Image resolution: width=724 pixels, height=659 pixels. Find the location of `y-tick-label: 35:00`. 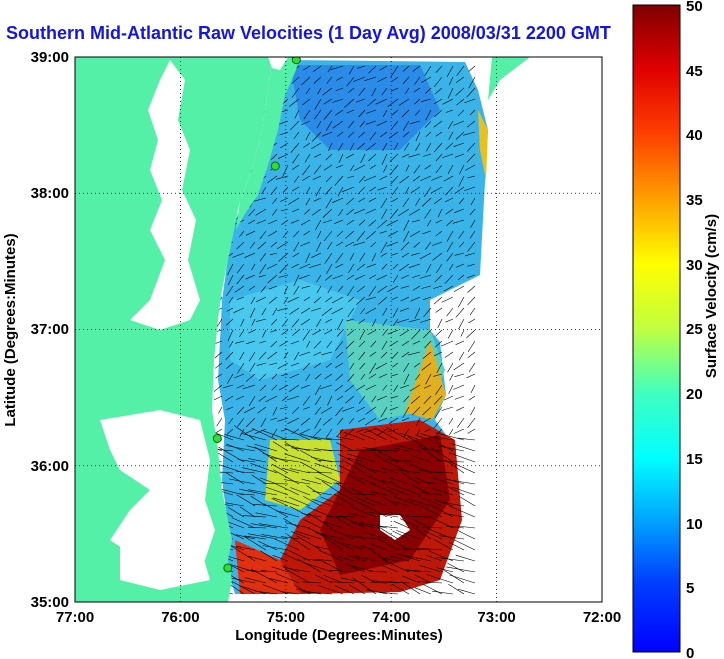

y-tick-label: 35:00 is located at coordinates (50, 602).